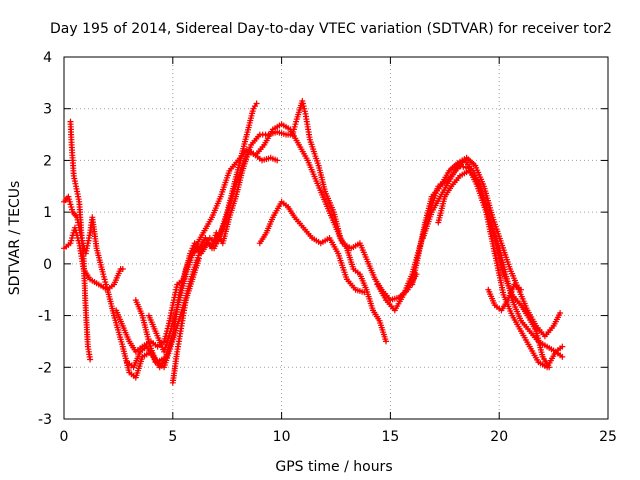 The height and width of the screenshot is (480, 640). What do you see at coordinates (47, 161) in the screenshot?
I see `y-tick-label: 2` at bounding box center [47, 161].